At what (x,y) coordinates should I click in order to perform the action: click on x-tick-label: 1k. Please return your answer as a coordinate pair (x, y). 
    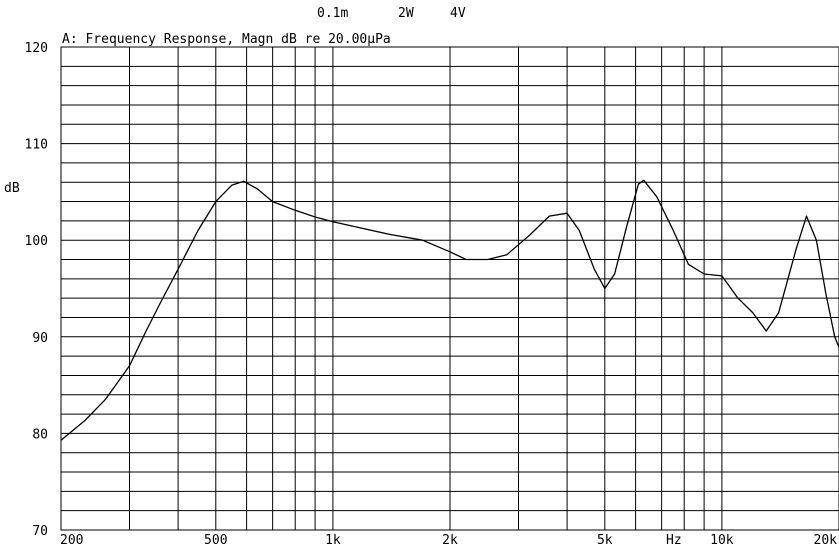
    Looking at the image, I should click on (333, 540).